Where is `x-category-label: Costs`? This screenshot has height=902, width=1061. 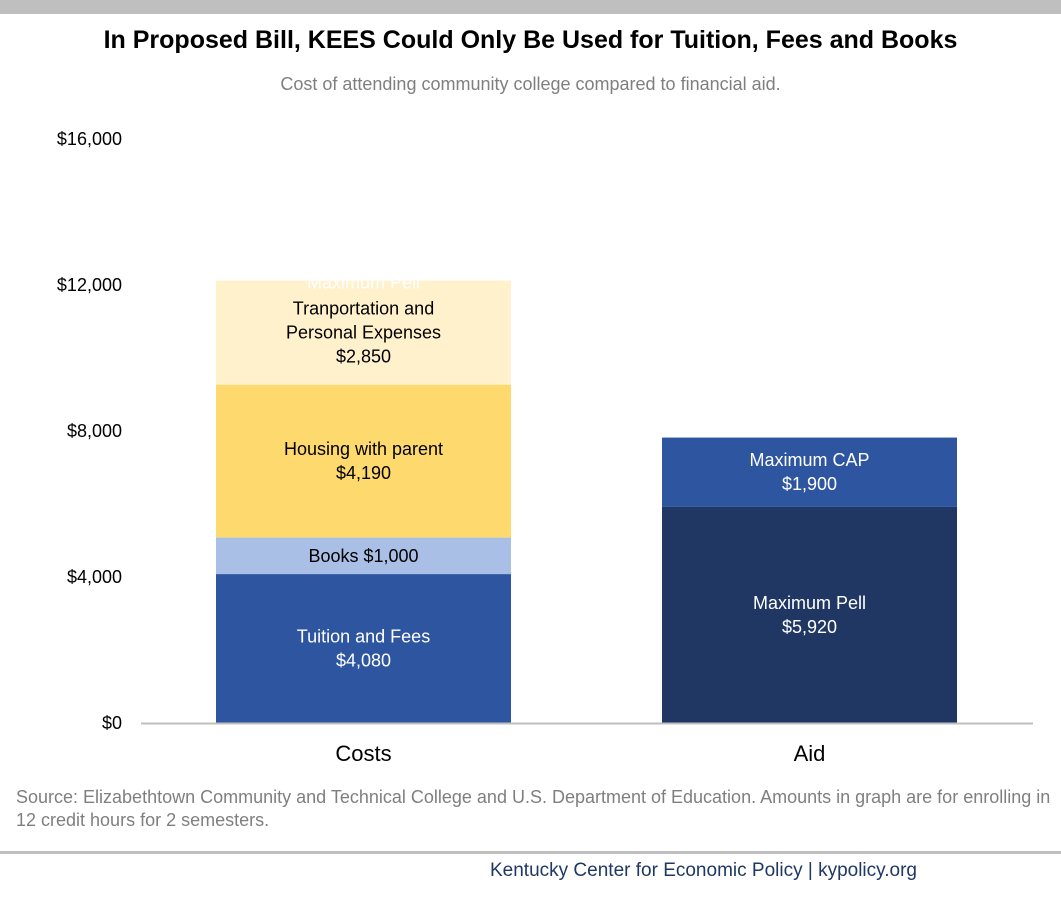 x-category-label: Costs is located at coordinates (363, 753).